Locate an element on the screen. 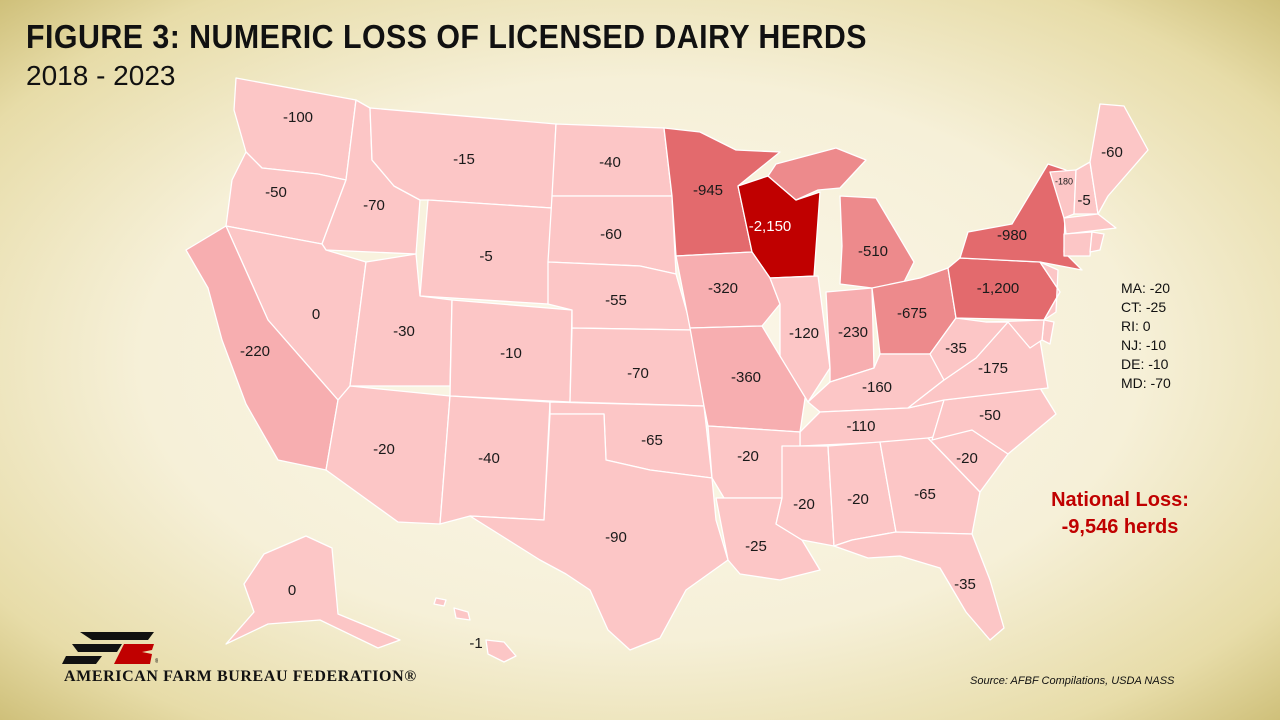 The image size is (1280, 720). national-loss-value: -9,546 herds is located at coordinates (1120, 527).